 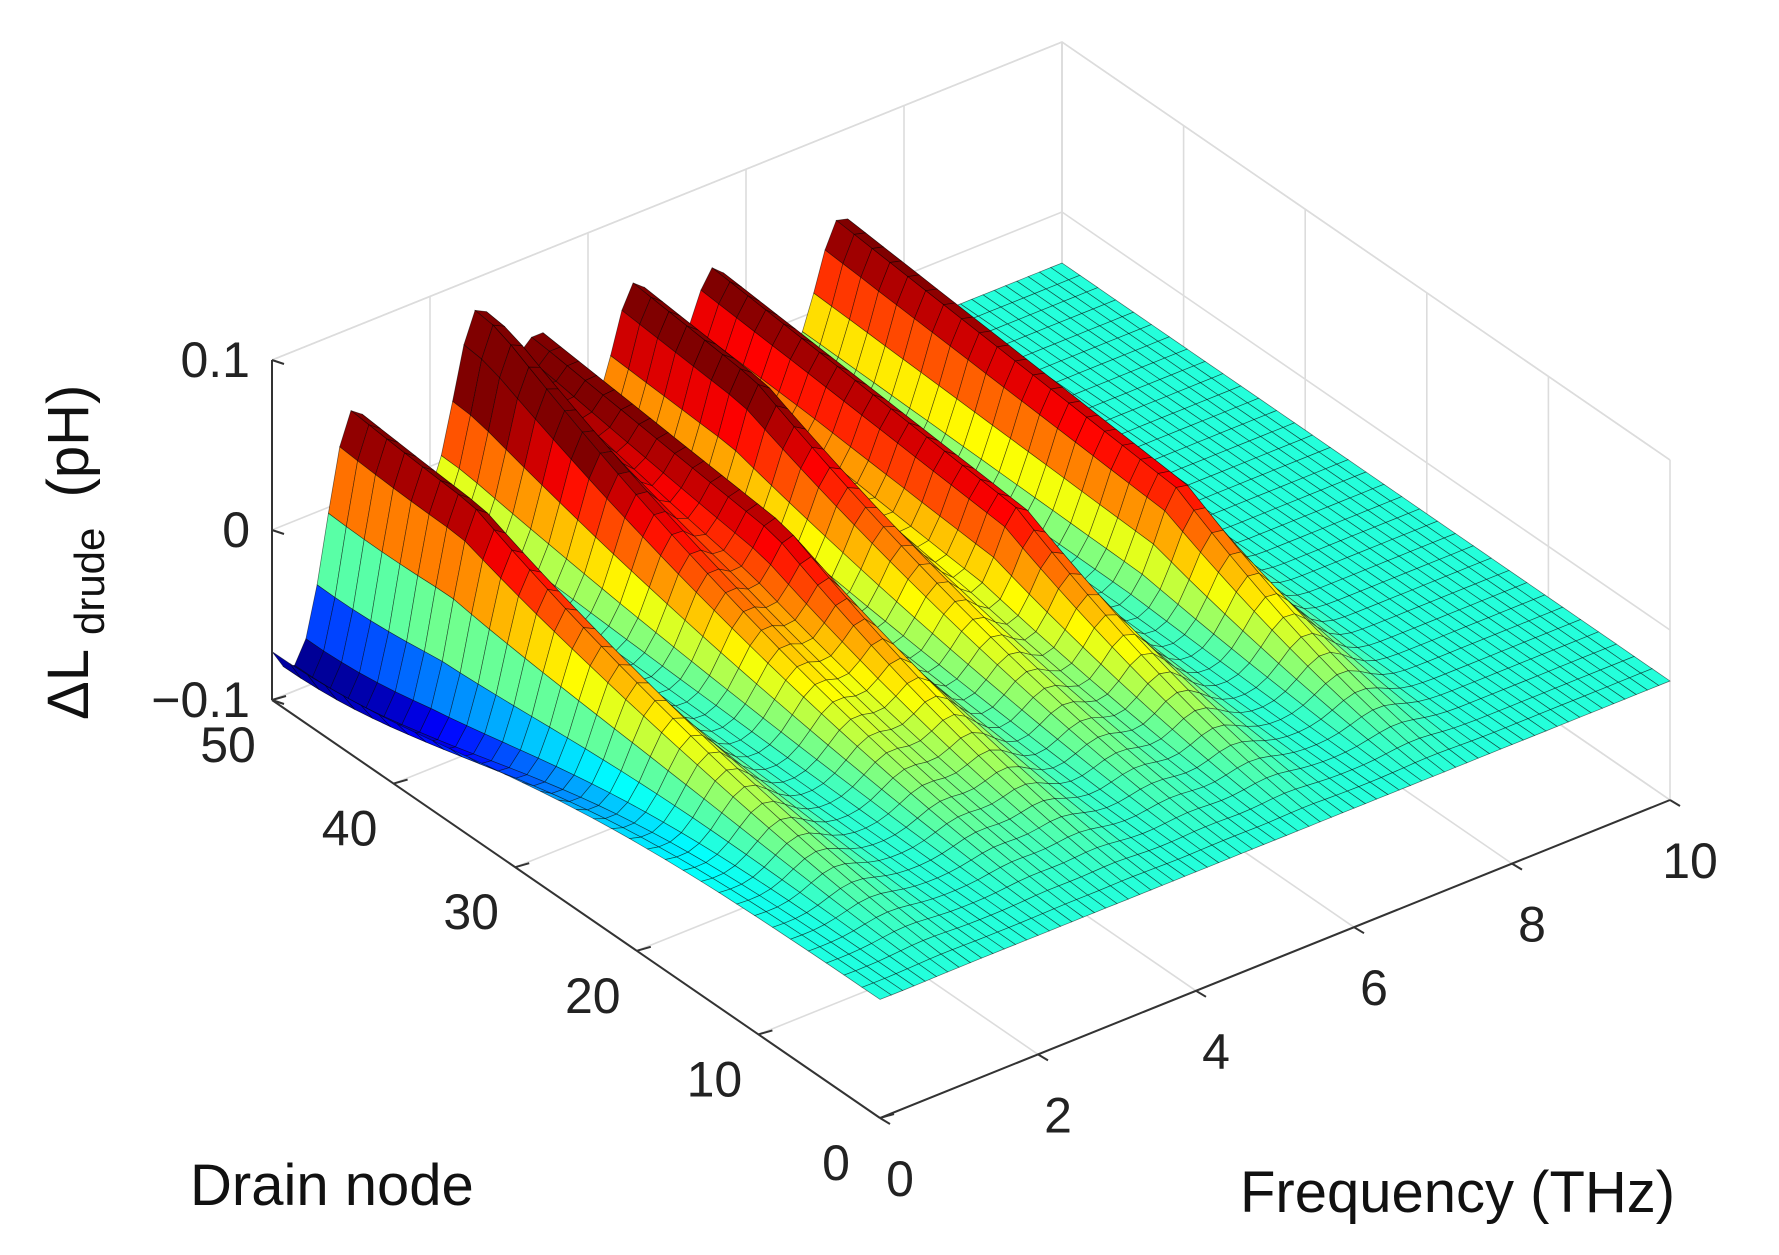 I want to click on y-tick-label: 10, so click(x=715, y=1079).